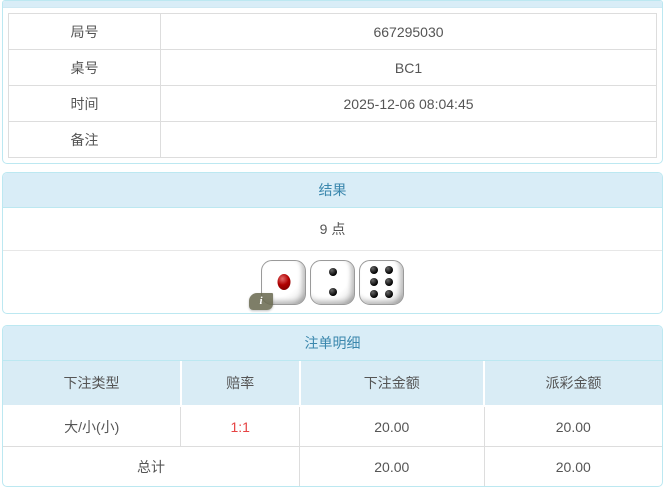 The width and height of the screenshot is (665, 487). Describe the element at coordinates (381, 282) in the screenshot. I see `die-6-image` at that location.